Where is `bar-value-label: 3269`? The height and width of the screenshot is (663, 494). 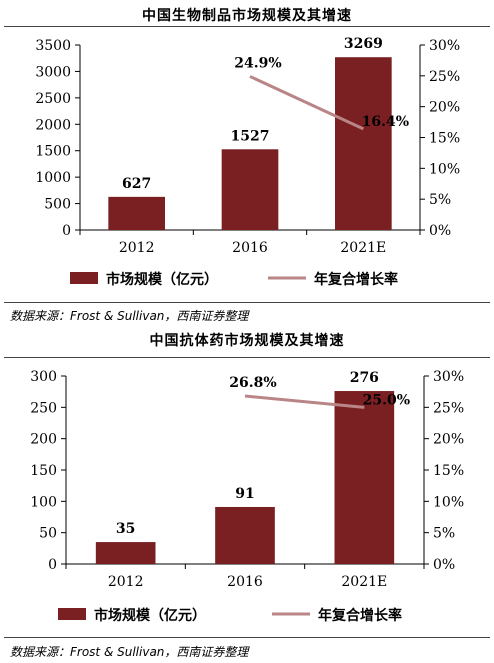
bar-value-label: 3269 is located at coordinates (363, 44).